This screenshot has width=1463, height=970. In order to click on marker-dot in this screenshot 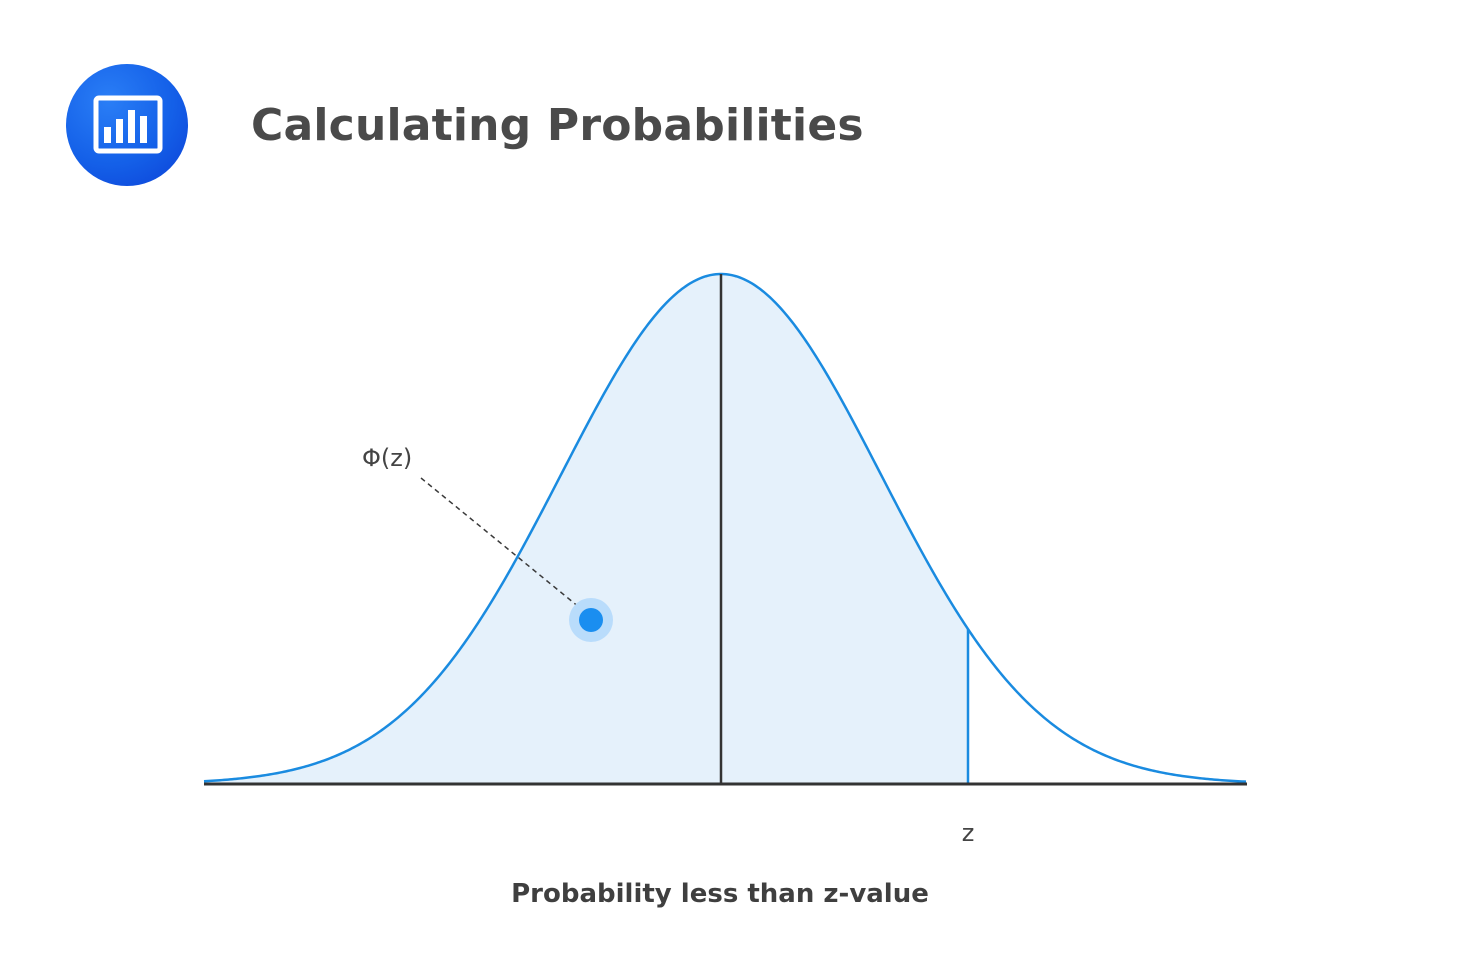, I will do `click(591, 620)`.